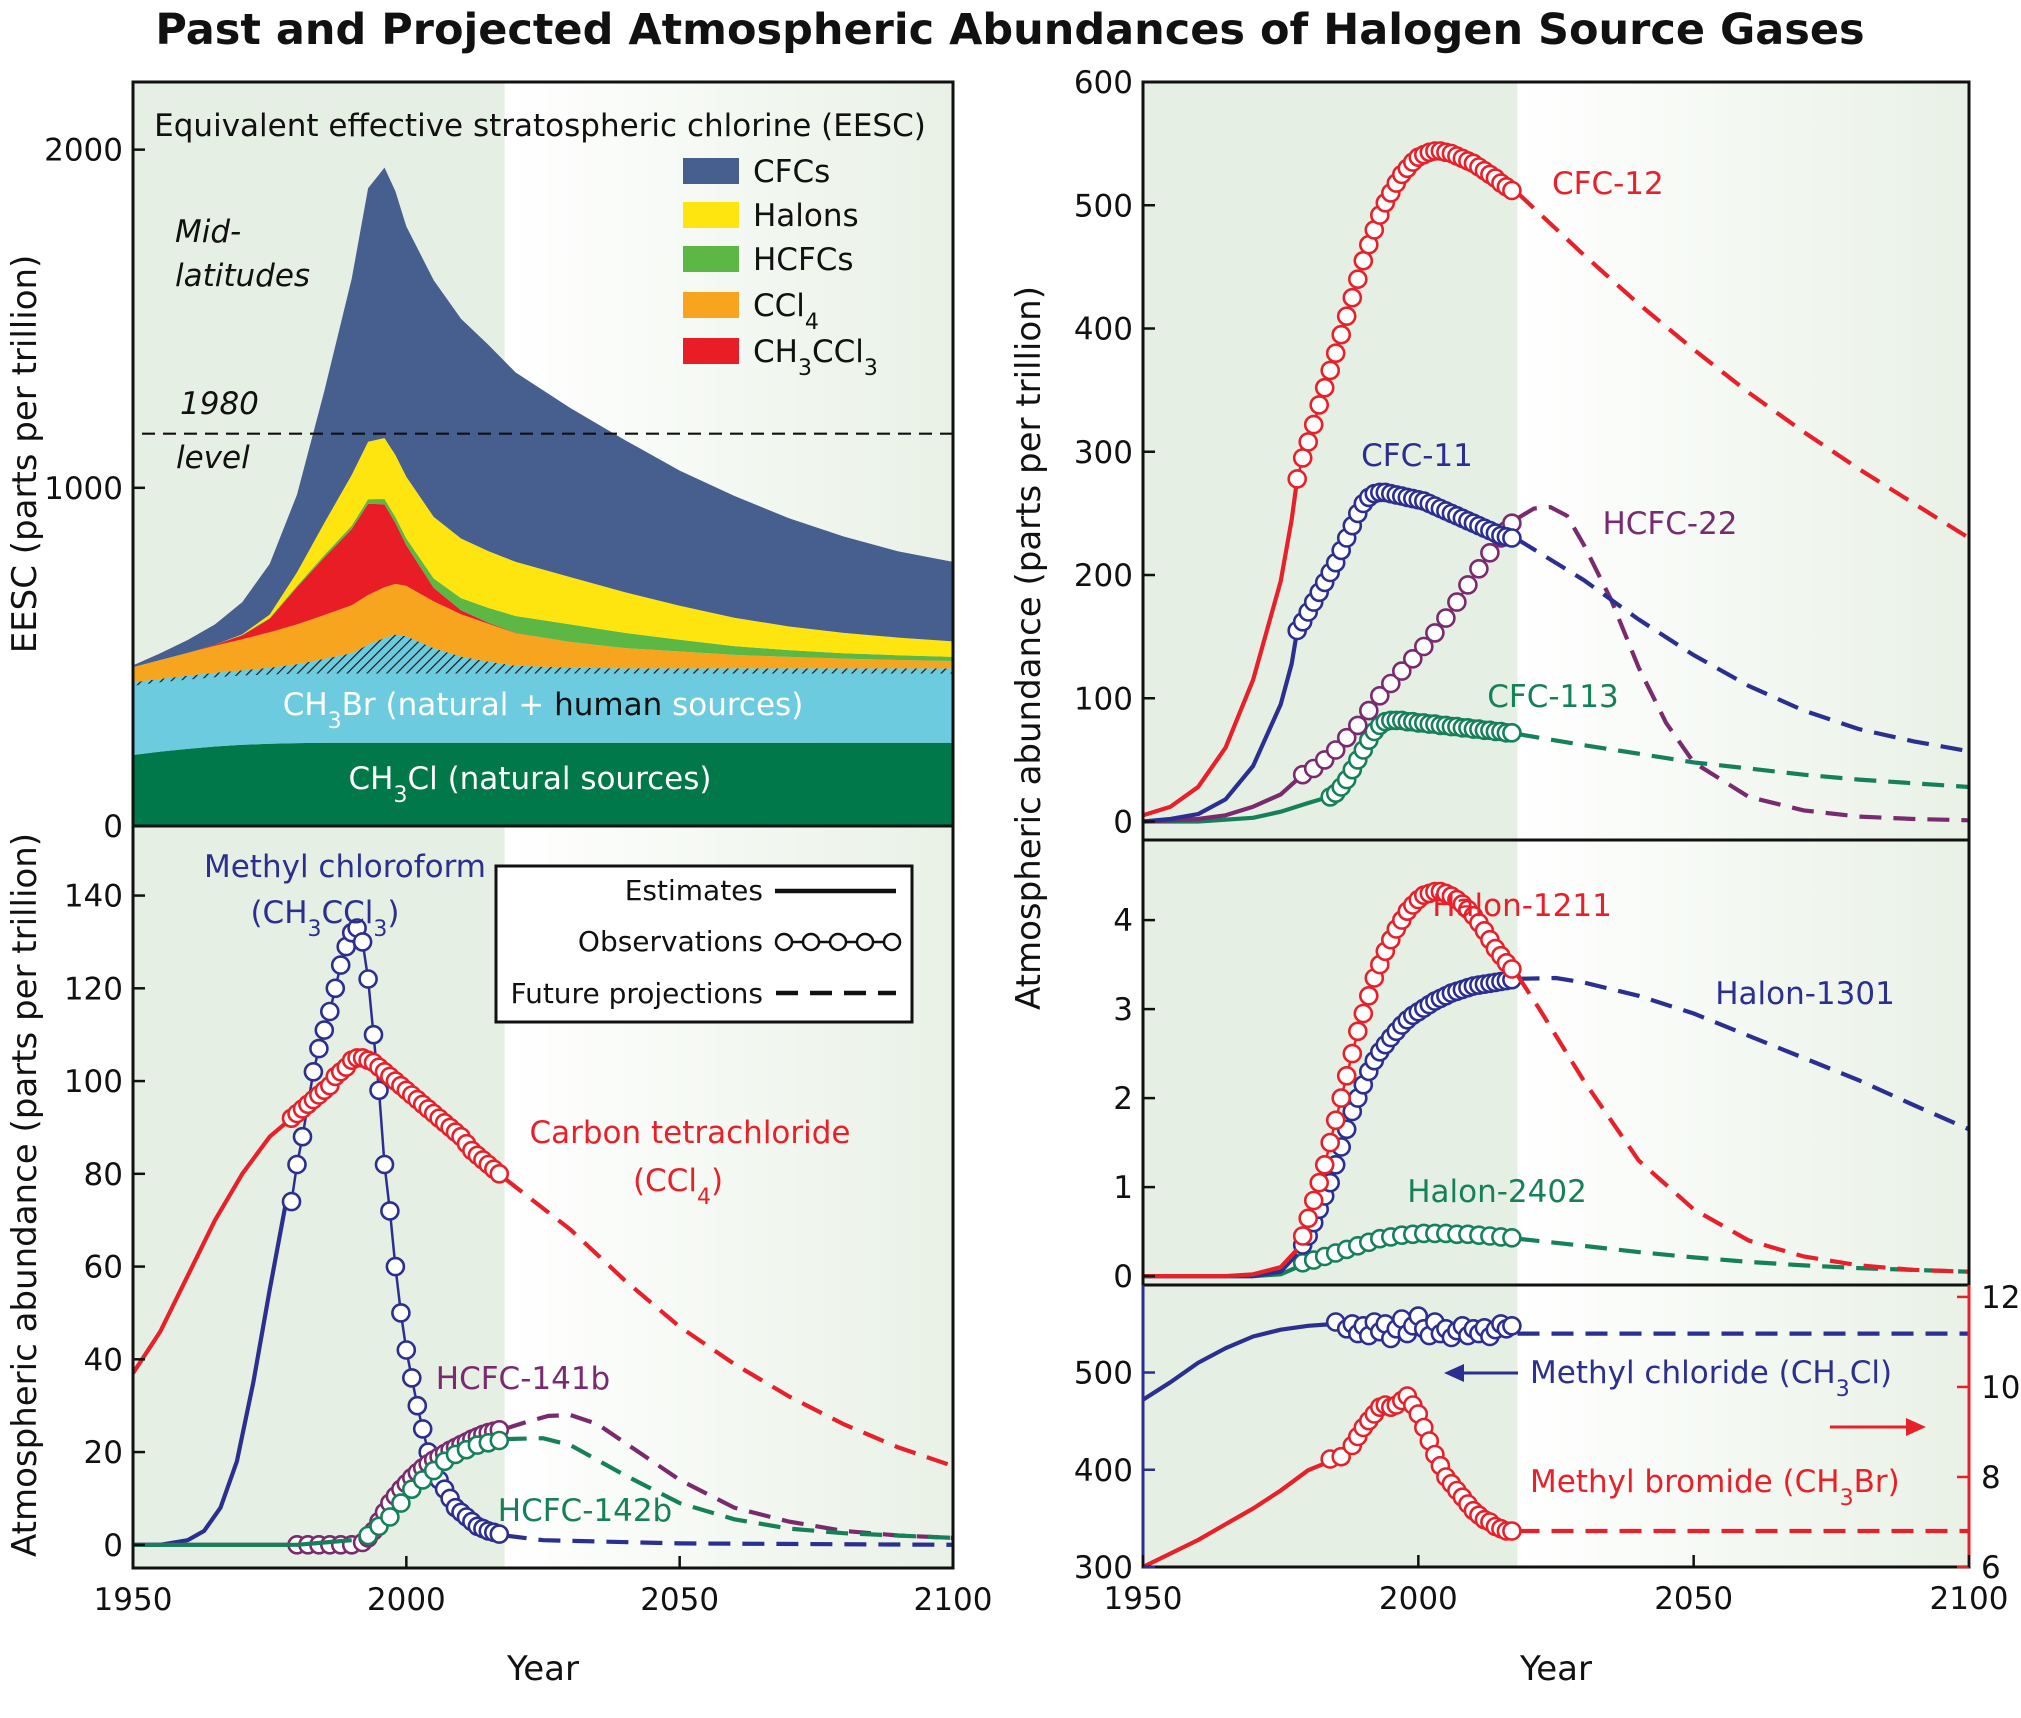 Image resolution: width=2021 pixels, height=1718 pixels. Describe the element at coordinates (711, 171) in the screenshot. I see `legend-swatch-cfc` at that location.